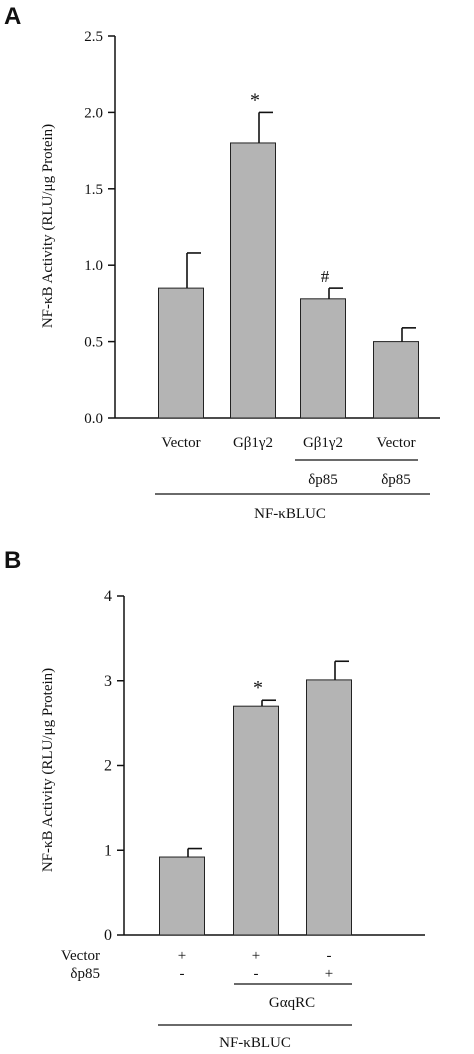 The height and width of the screenshot is (1054, 474). I want to click on y-tick-label: 4, so click(108, 596).